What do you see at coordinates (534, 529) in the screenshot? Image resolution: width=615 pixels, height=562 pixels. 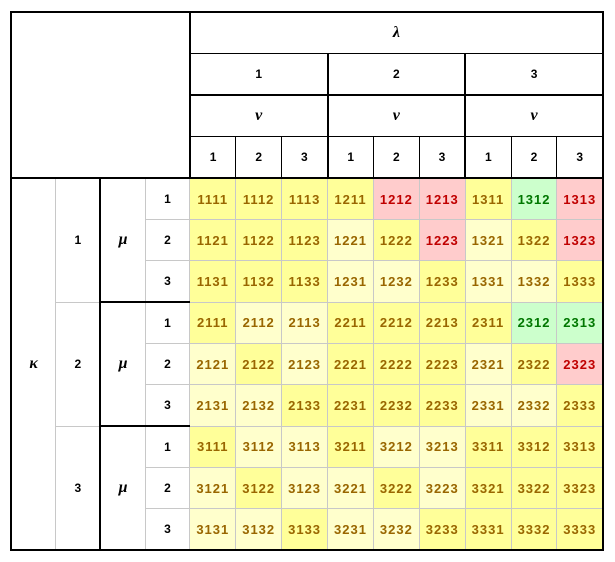 I see `data-cell-3332: 3332` at bounding box center [534, 529].